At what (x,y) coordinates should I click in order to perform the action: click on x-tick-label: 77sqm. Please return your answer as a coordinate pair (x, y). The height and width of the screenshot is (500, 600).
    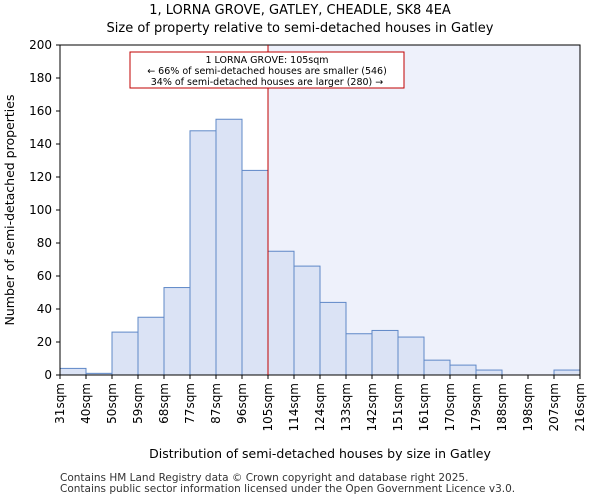
    Looking at the image, I should click on (190, 403).